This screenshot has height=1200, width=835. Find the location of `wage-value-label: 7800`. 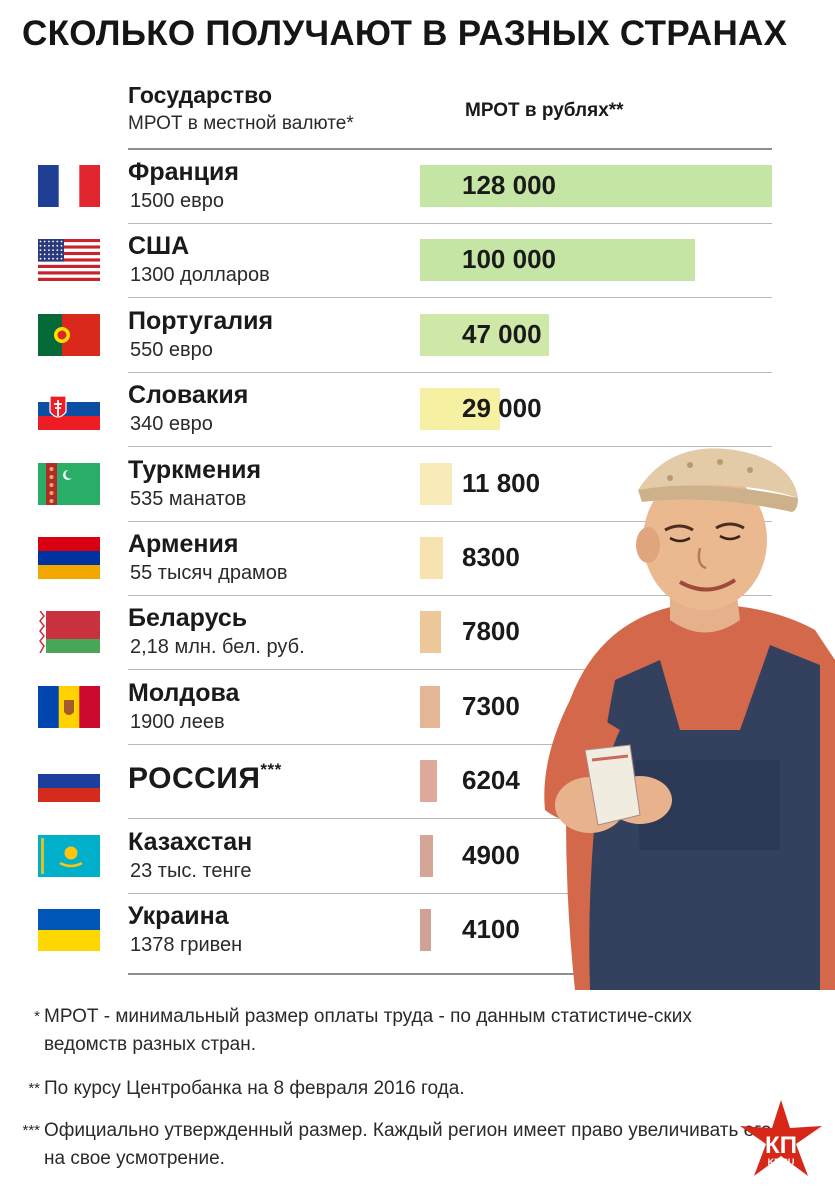

wage-value-label: 7800 is located at coordinates (491, 631).